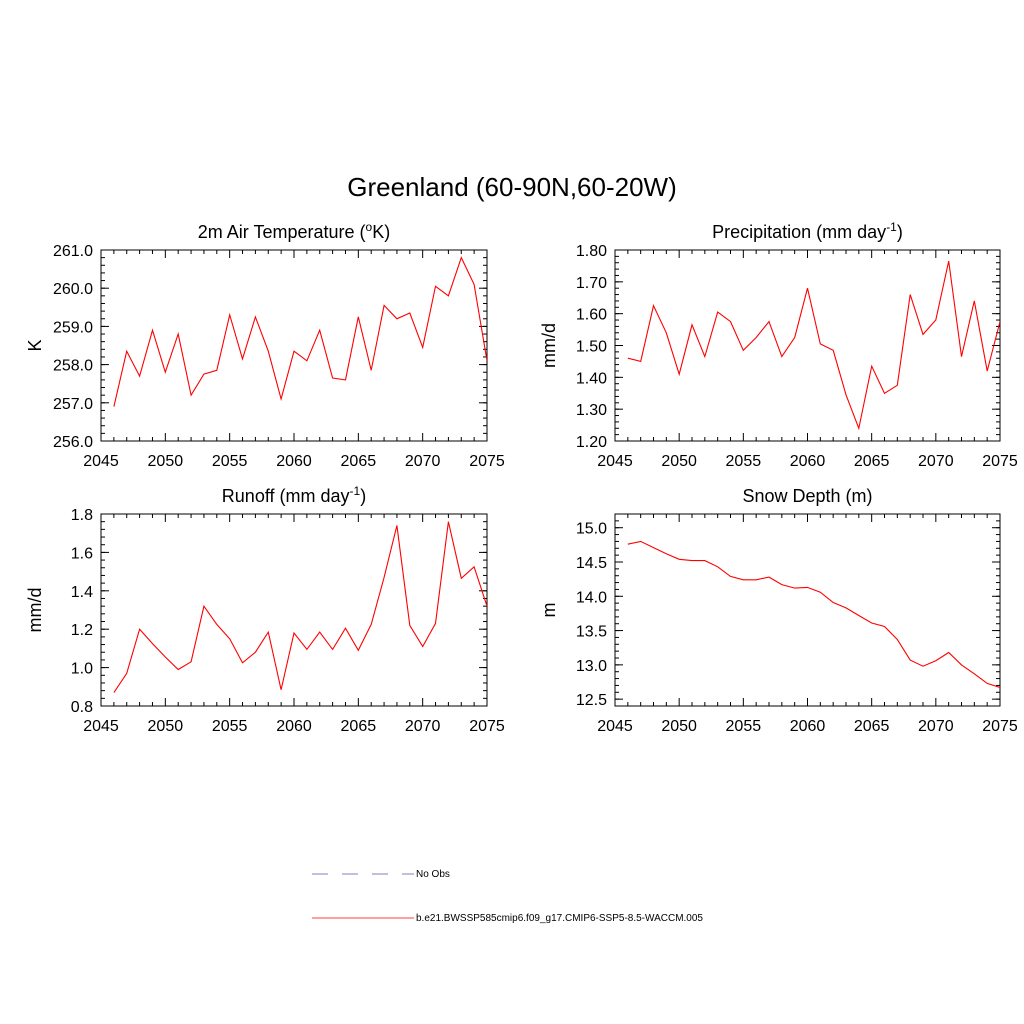 This screenshot has height=1024, width=1024. Describe the element at coordinates (591, 666) in the screenshot. I see `y-tick-label: 13.0` at that location.